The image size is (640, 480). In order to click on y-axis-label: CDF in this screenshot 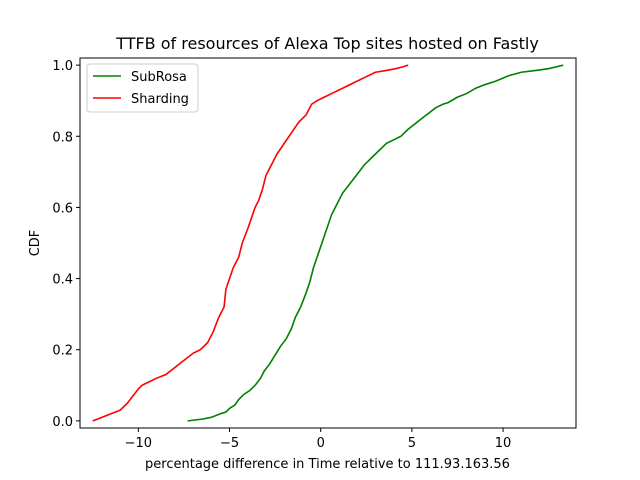, I will do `click(35, 243)`.